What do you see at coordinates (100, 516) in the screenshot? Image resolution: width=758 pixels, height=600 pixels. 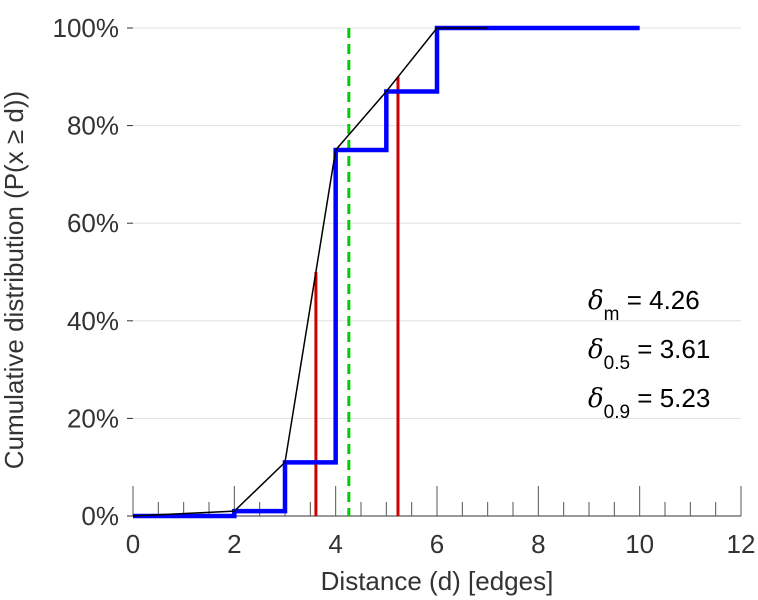 I see `y-tick-label: 0%` at bounding box center [100, 516].